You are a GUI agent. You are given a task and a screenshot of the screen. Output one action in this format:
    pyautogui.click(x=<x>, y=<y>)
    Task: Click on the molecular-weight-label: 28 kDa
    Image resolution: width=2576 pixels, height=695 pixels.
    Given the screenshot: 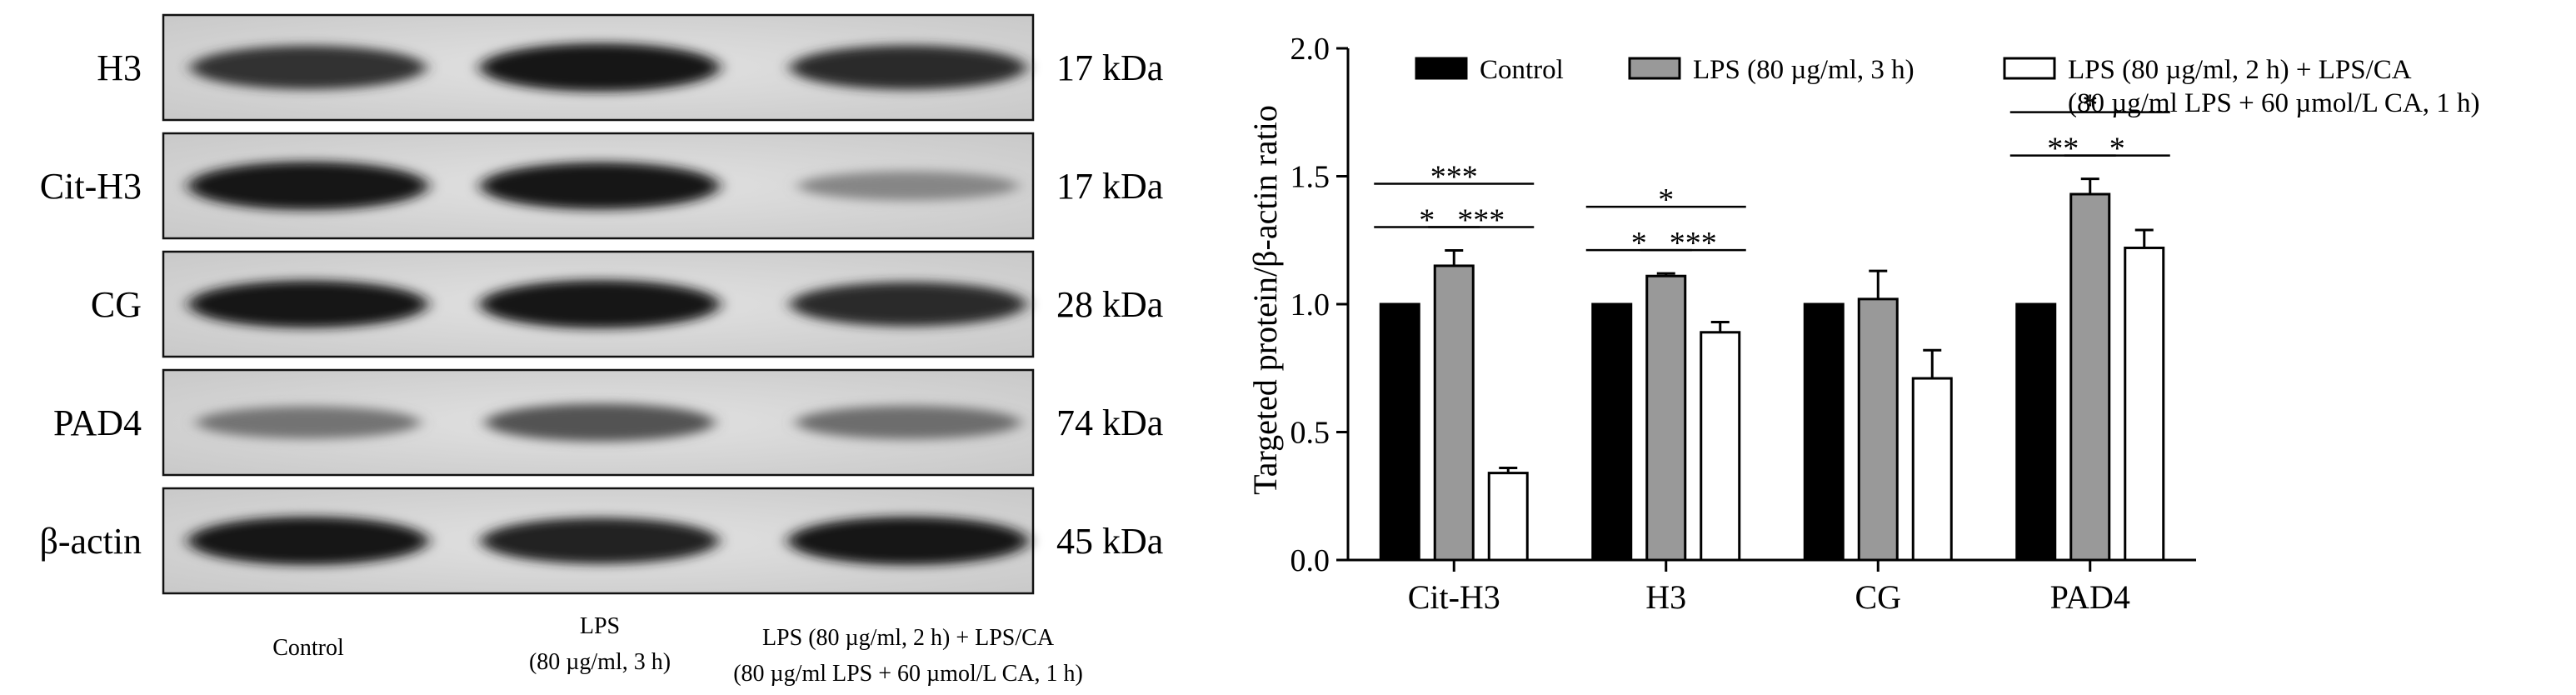 What is the action you would take?
    pyautogui.click(x=1109, y=304)
    